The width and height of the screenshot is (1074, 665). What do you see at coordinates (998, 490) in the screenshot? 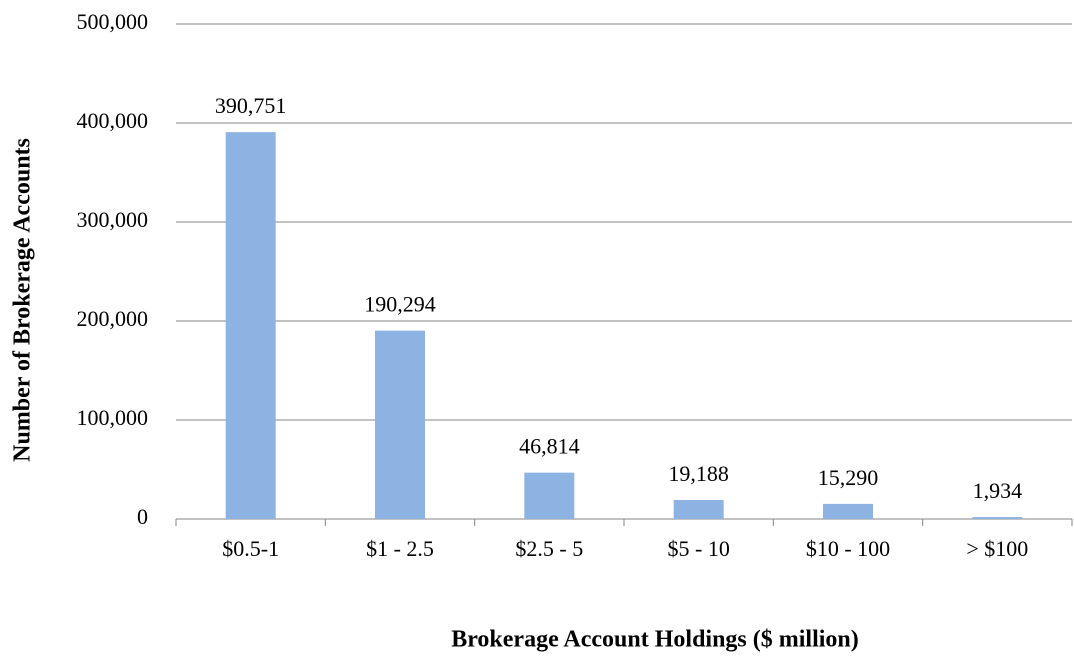
I see `data-label: 1,934` at bounding box center [998, 490].